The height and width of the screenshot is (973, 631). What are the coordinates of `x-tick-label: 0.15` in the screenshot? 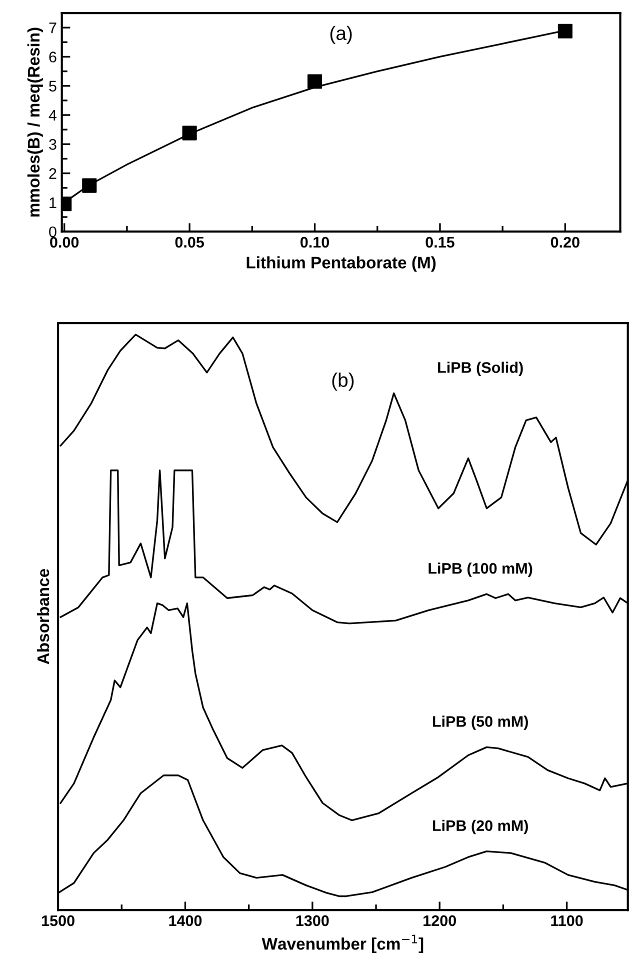 It's located at (440, 242).